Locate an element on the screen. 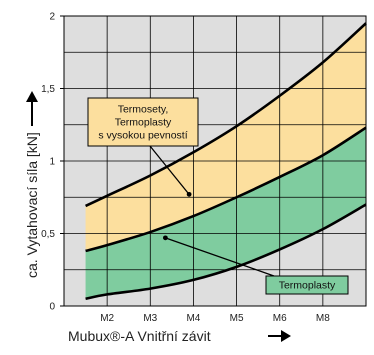 This screenshot has height=355, width=374. x-tick-label: M6 is located at coordinates (280, 318).